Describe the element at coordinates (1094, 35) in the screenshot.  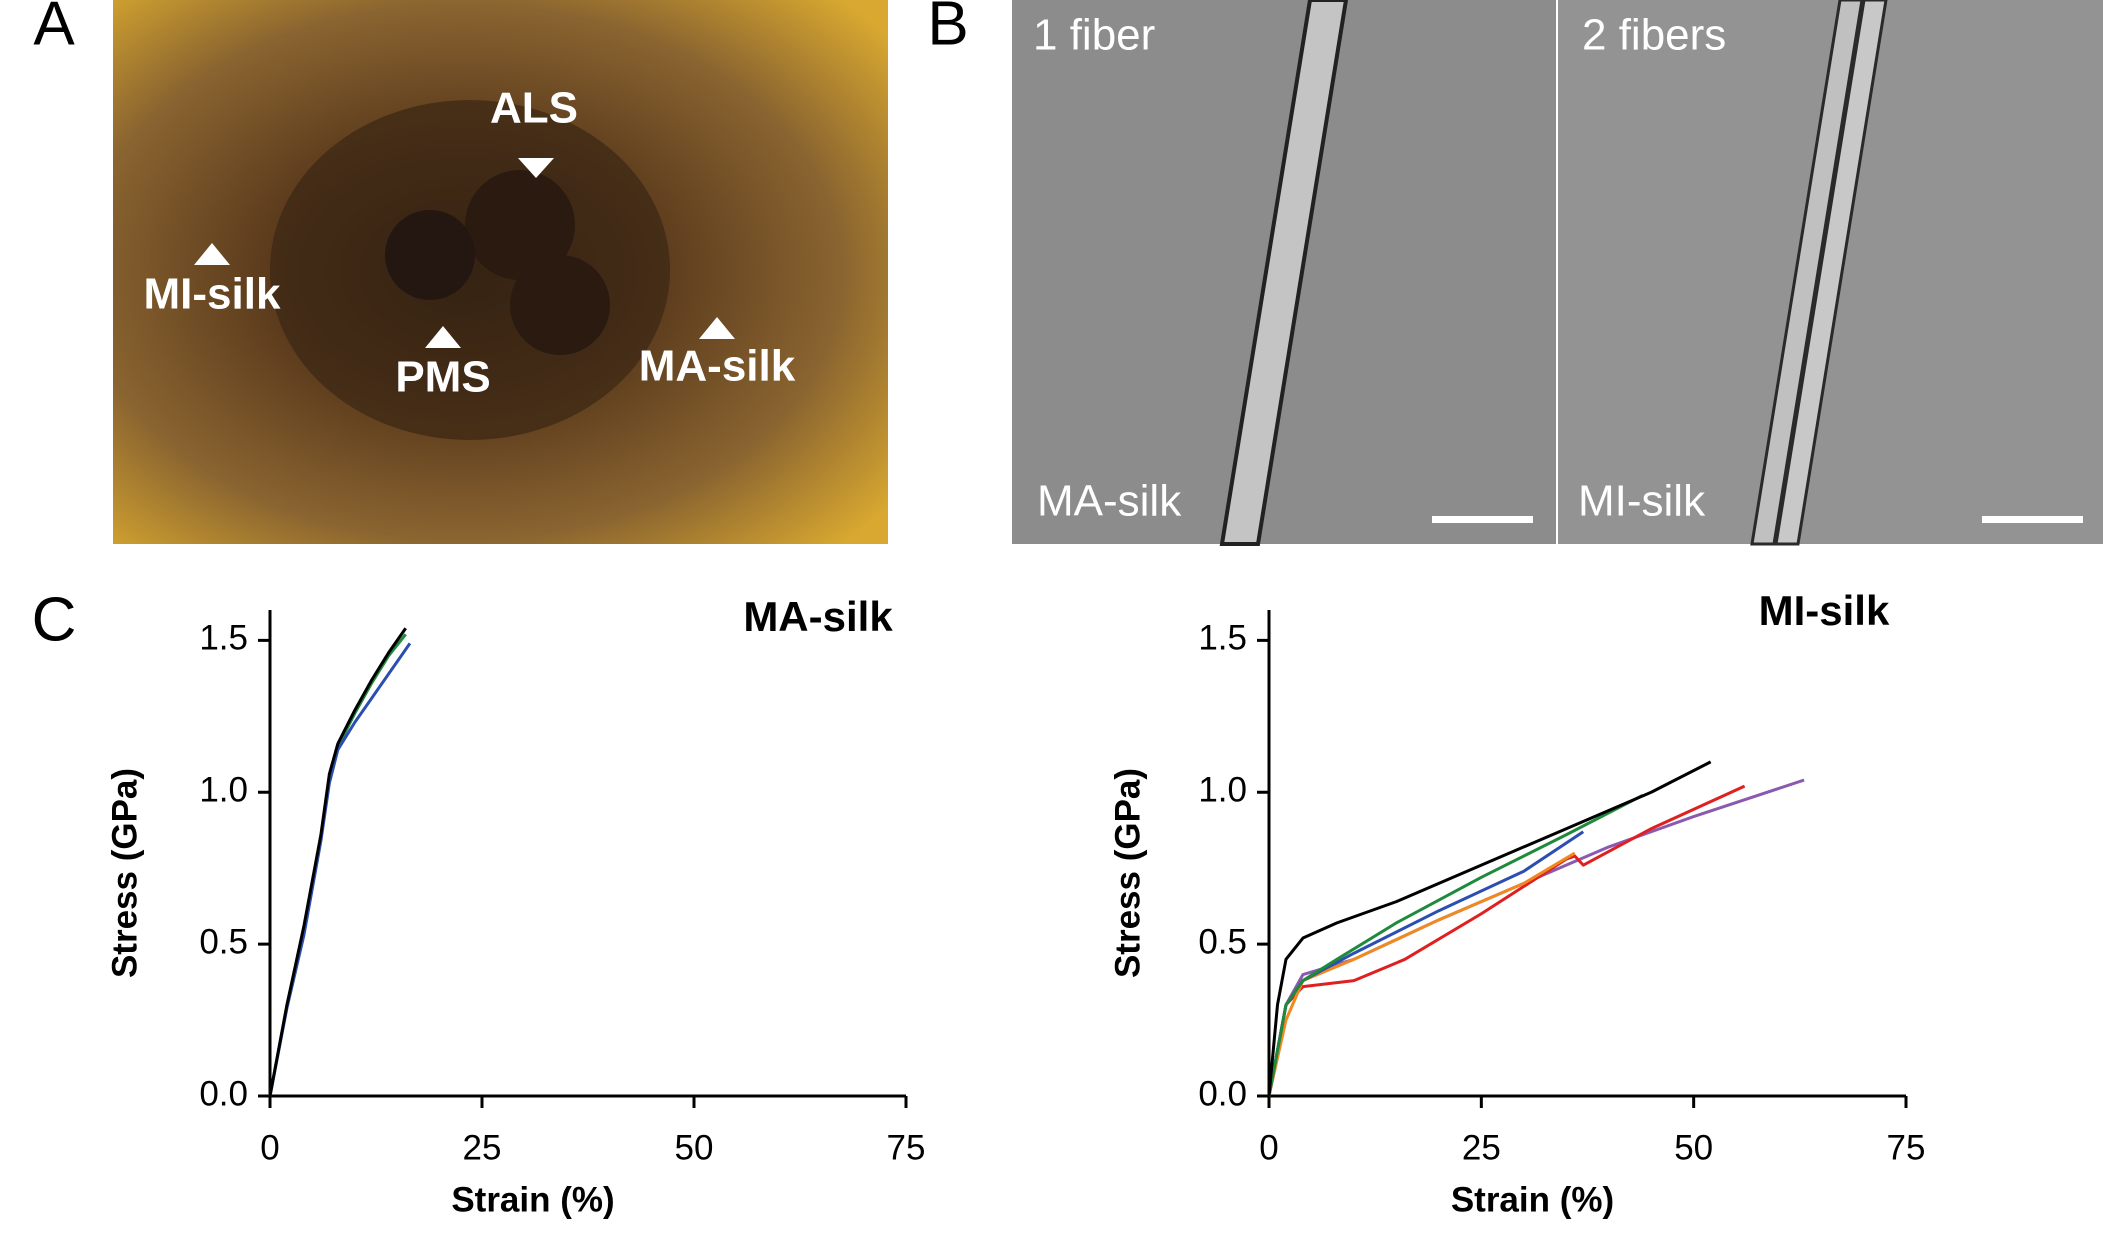
I see `annotation: 1 fiber` at that location.